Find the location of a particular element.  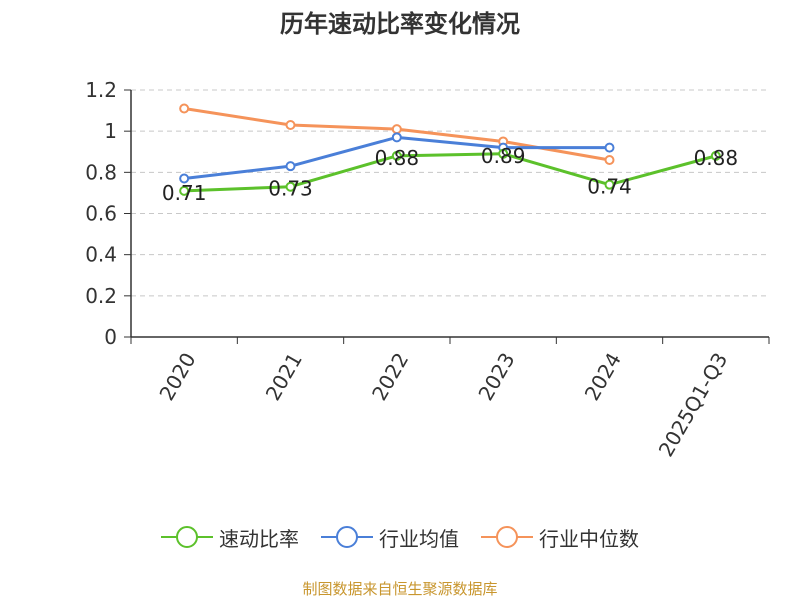

y-tick-label: 1 is located at coordinates (110, 131).